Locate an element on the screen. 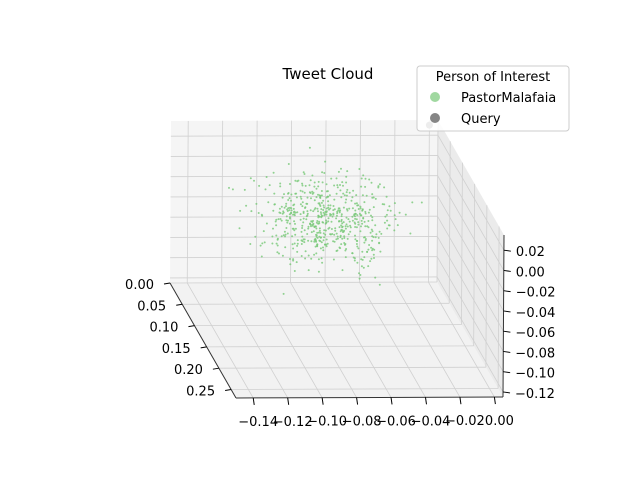 The image size is (640, 480). floor-pane is located at coordinates (336, 340).